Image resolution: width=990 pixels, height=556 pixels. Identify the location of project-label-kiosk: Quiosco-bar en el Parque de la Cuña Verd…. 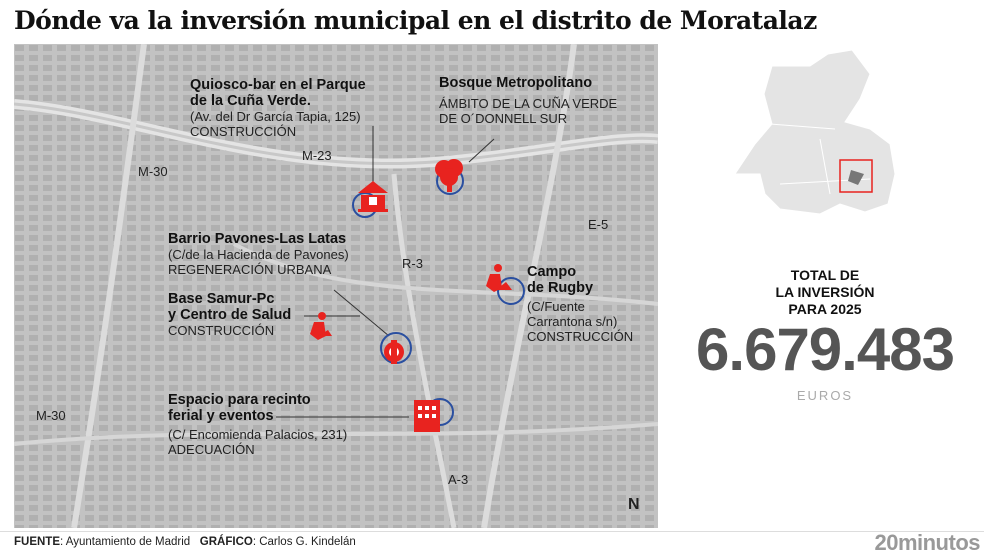
(278, 108).